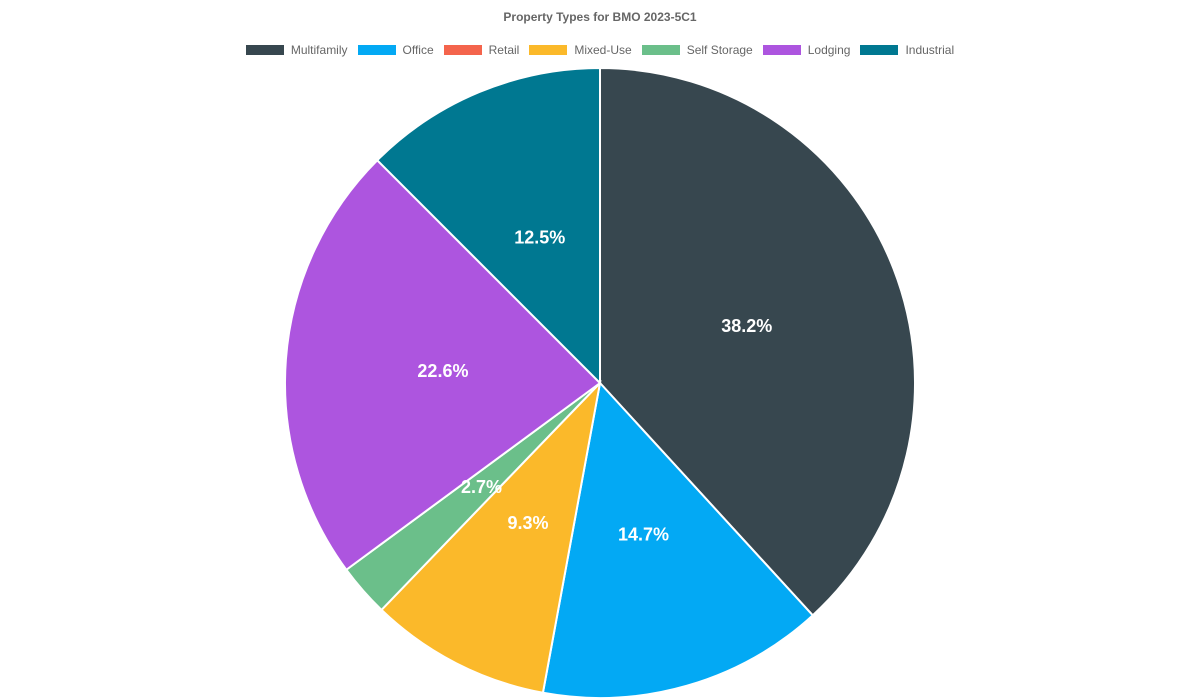 This screenshot has width=1200, height=700. I want to click on legend-label: Industrial, so click(930, 50).